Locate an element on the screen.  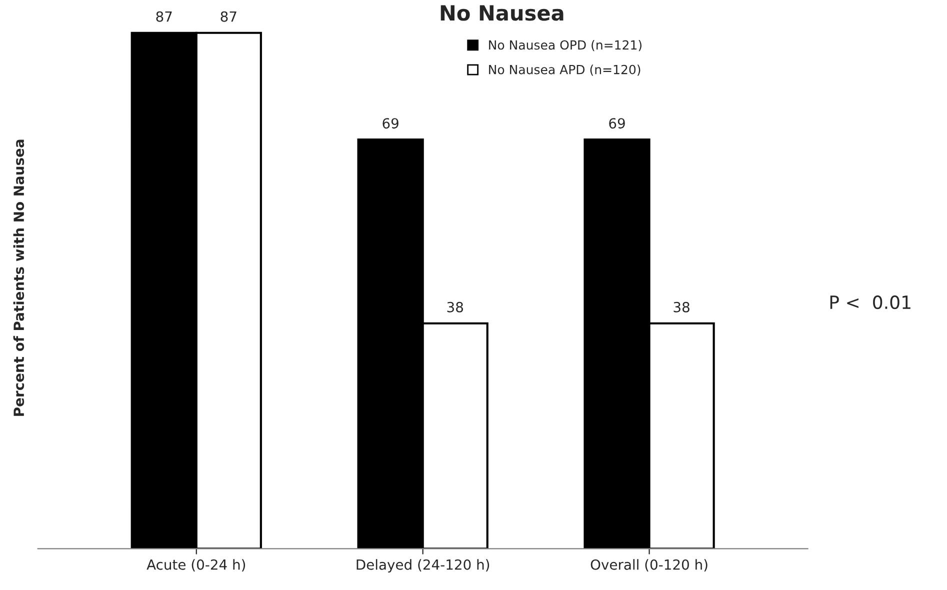
chart-title: No Nausea is located at coordinates (502, 13).